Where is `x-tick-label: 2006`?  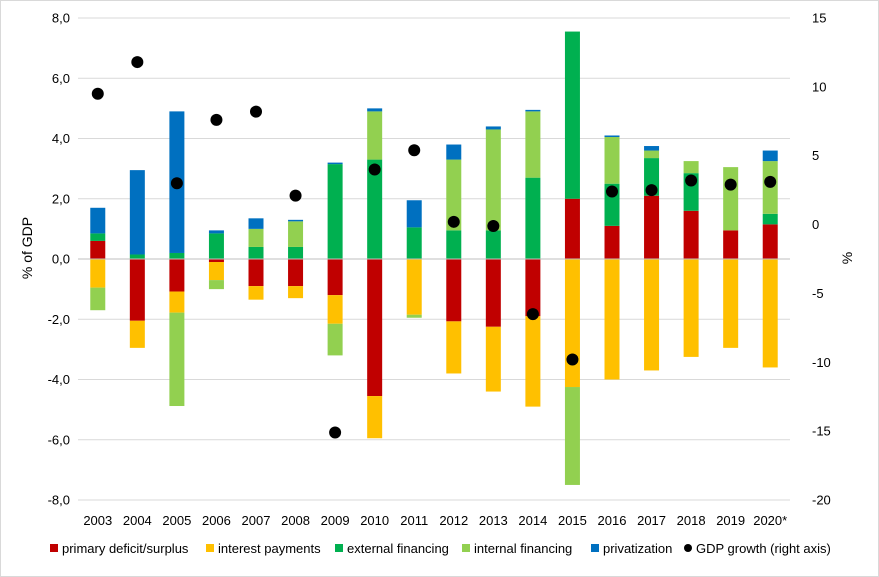
x-tick-label: 2006 is located at coordinates (216, 520).